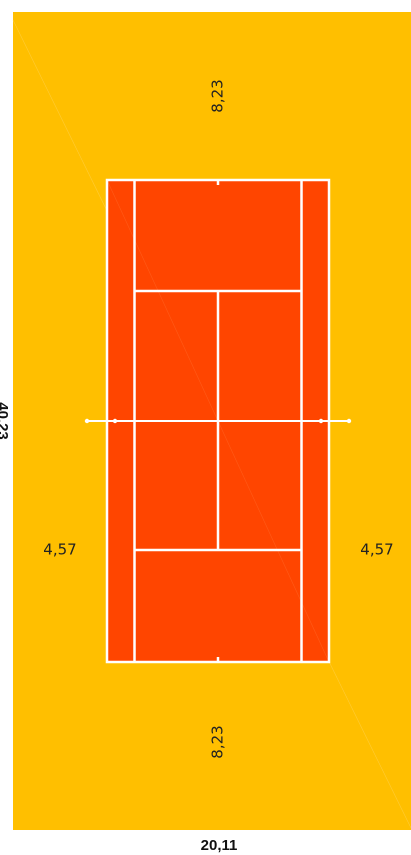 Image resolution: width=411 pixels, height=855 pixels. What do you see at coordinates (87, 421) in the screenshot?
I see `net-post-outer-left` at bounding box center [87, 421].